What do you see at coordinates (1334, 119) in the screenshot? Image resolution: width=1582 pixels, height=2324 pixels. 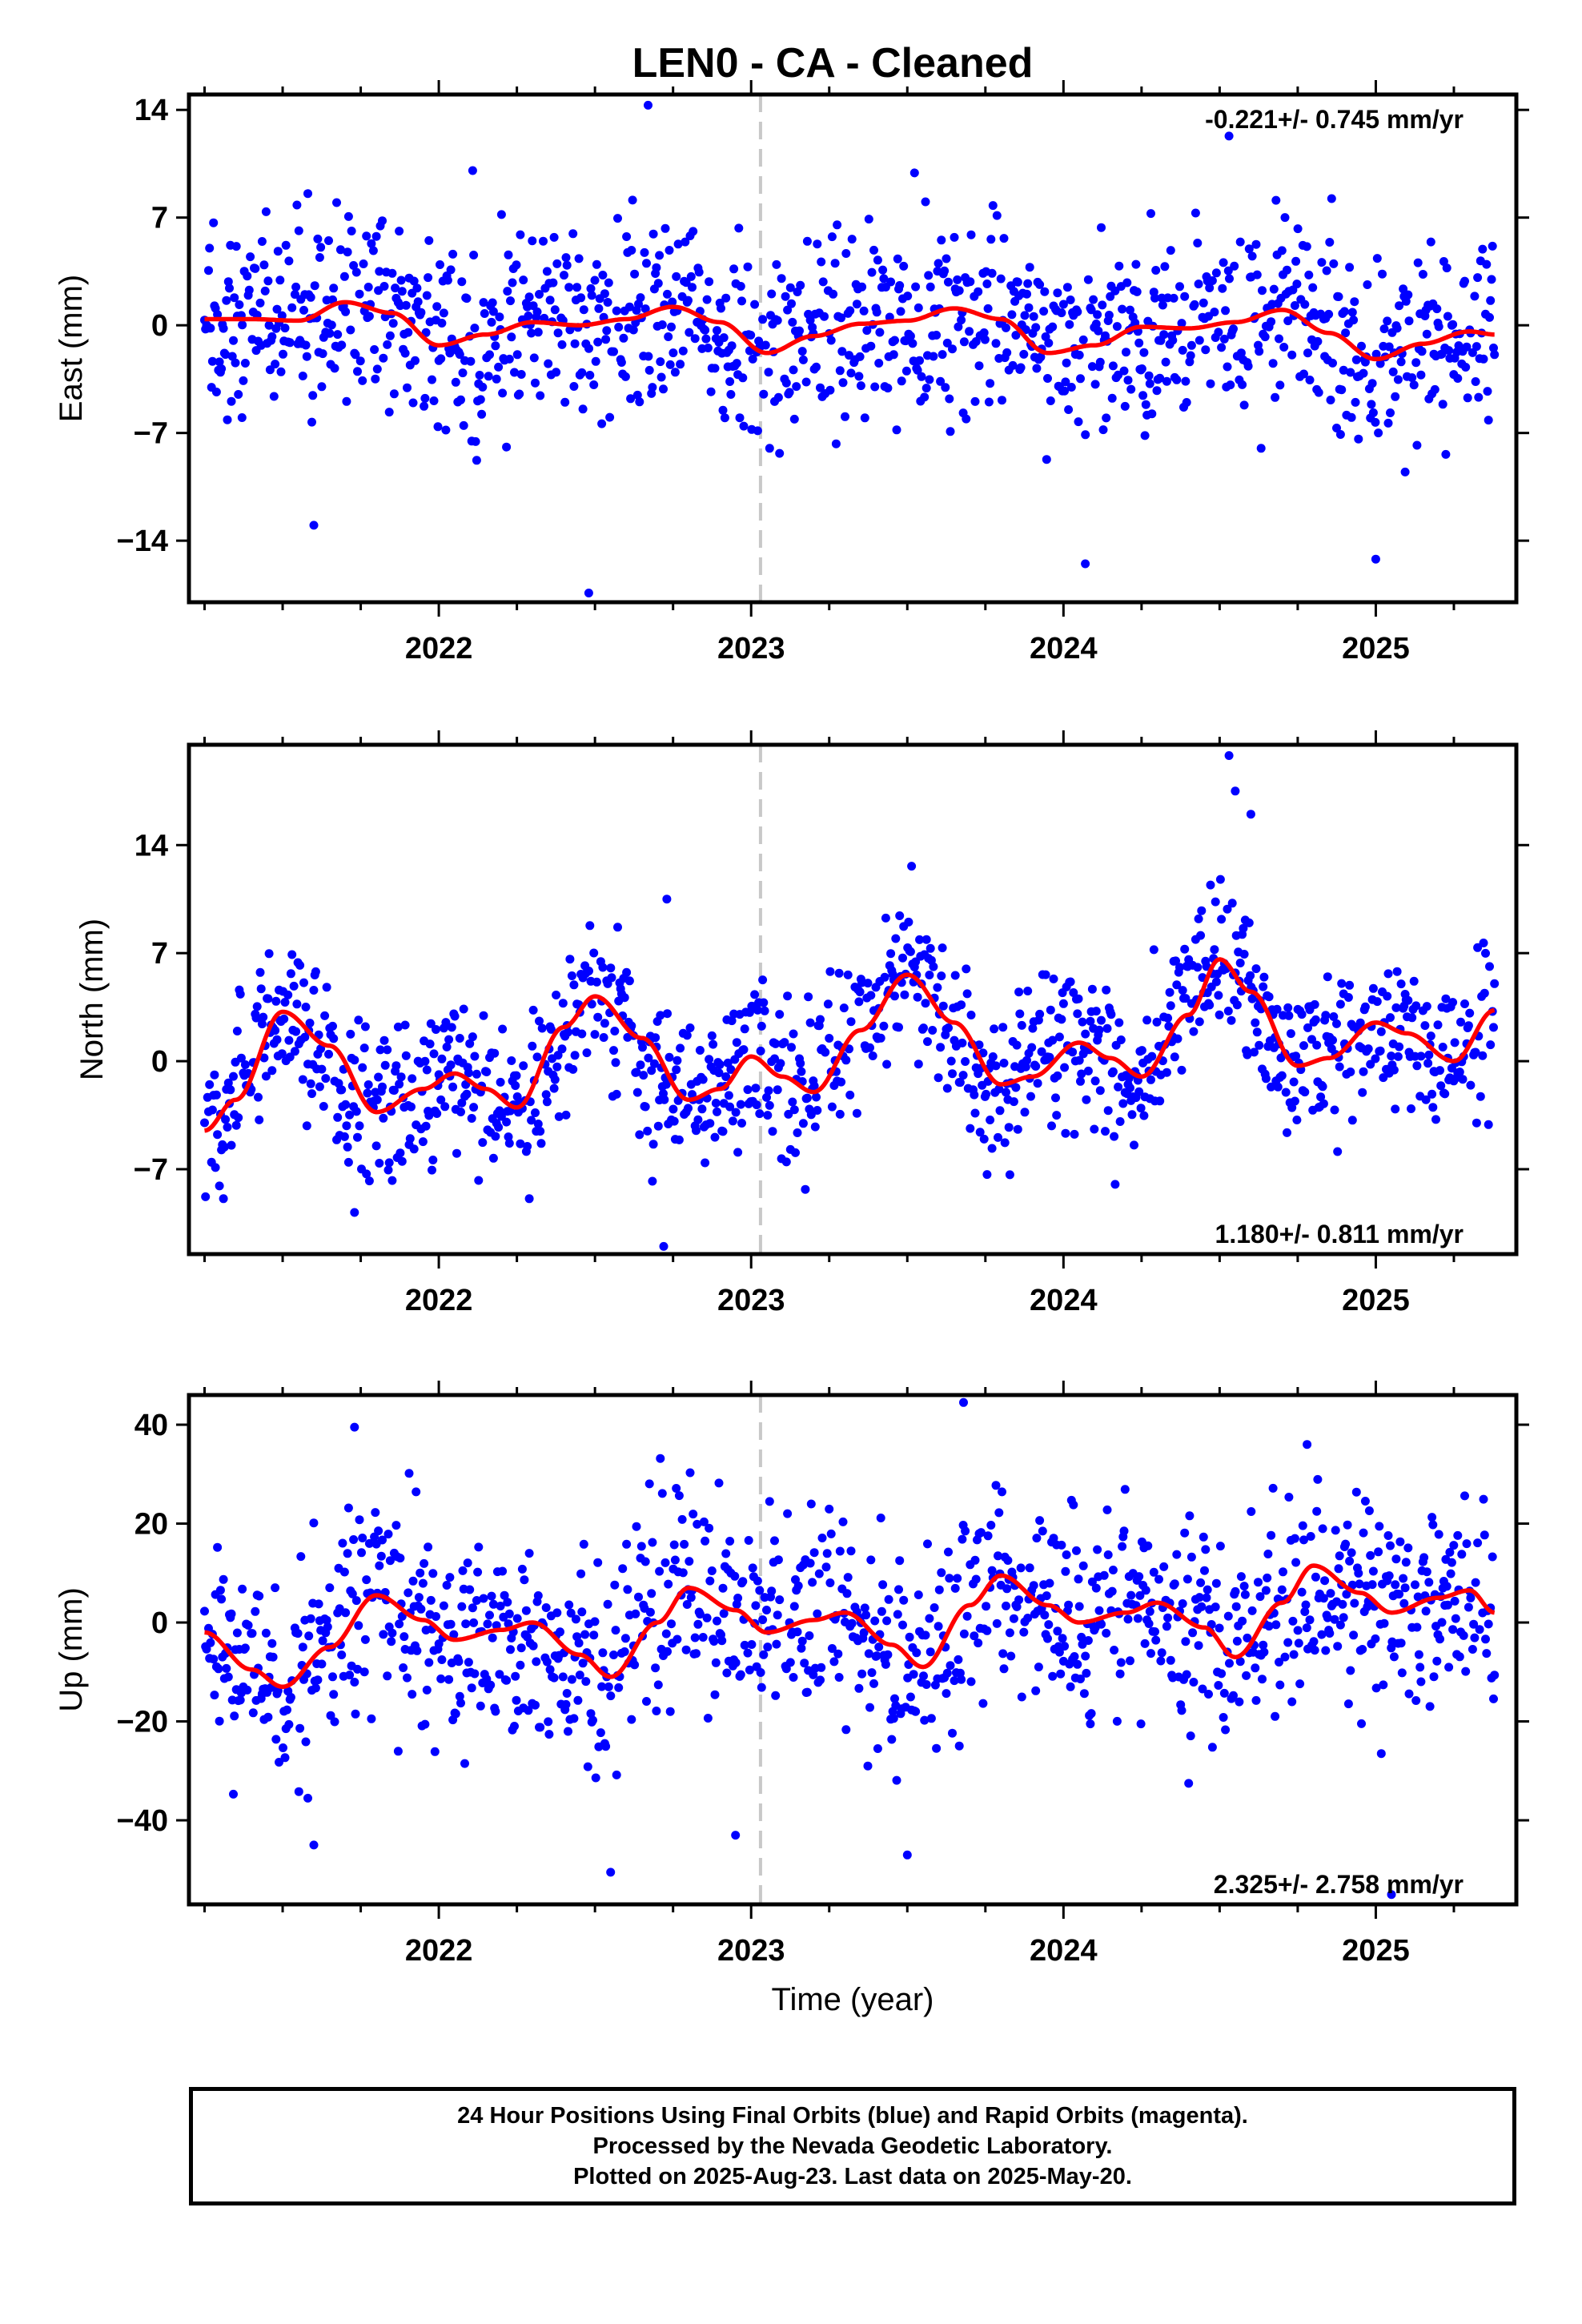 I see `east-rate-label: -0.221+/- 0.745 mm/yr` at bounding box center [1334, 119].